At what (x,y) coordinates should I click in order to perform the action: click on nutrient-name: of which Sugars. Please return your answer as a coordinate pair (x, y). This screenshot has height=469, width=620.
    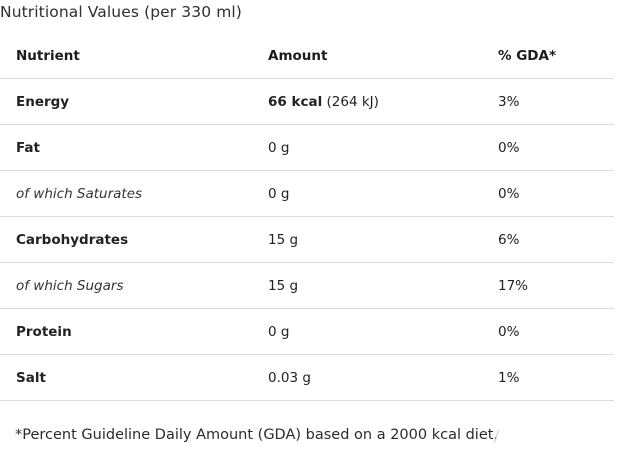
    Looking at the image, I should click on (70, 285).